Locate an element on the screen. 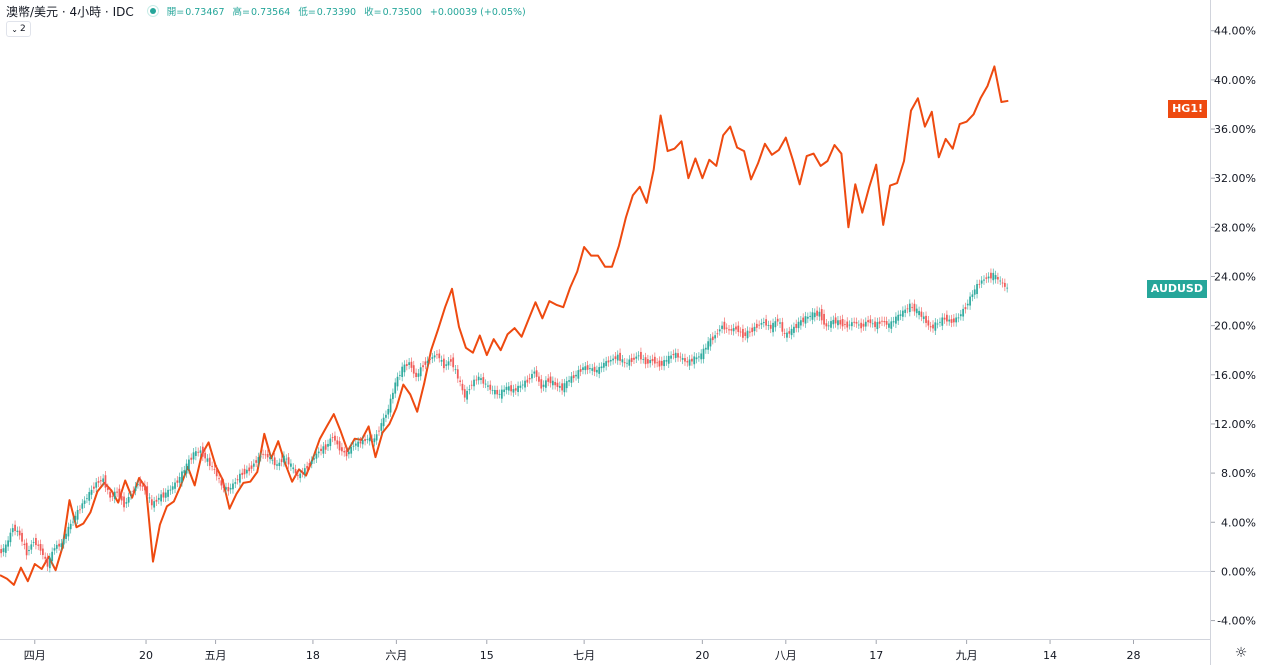 This screenshot has width=1269, height=665. y-tick-label: 12.00% is located at coordinates (1235, 424).